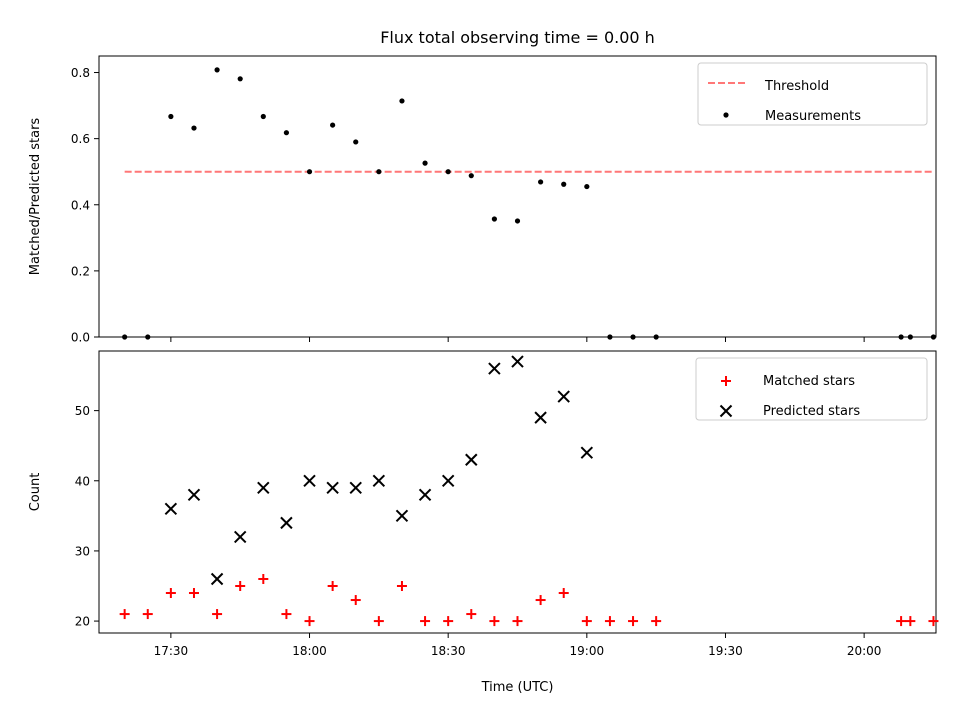 This screenshot has height=720, width=960. What do you see at coordinates (813, 116) in the screenshot?
I see `legend-label: Measurements` at bounding box center [813, 116].